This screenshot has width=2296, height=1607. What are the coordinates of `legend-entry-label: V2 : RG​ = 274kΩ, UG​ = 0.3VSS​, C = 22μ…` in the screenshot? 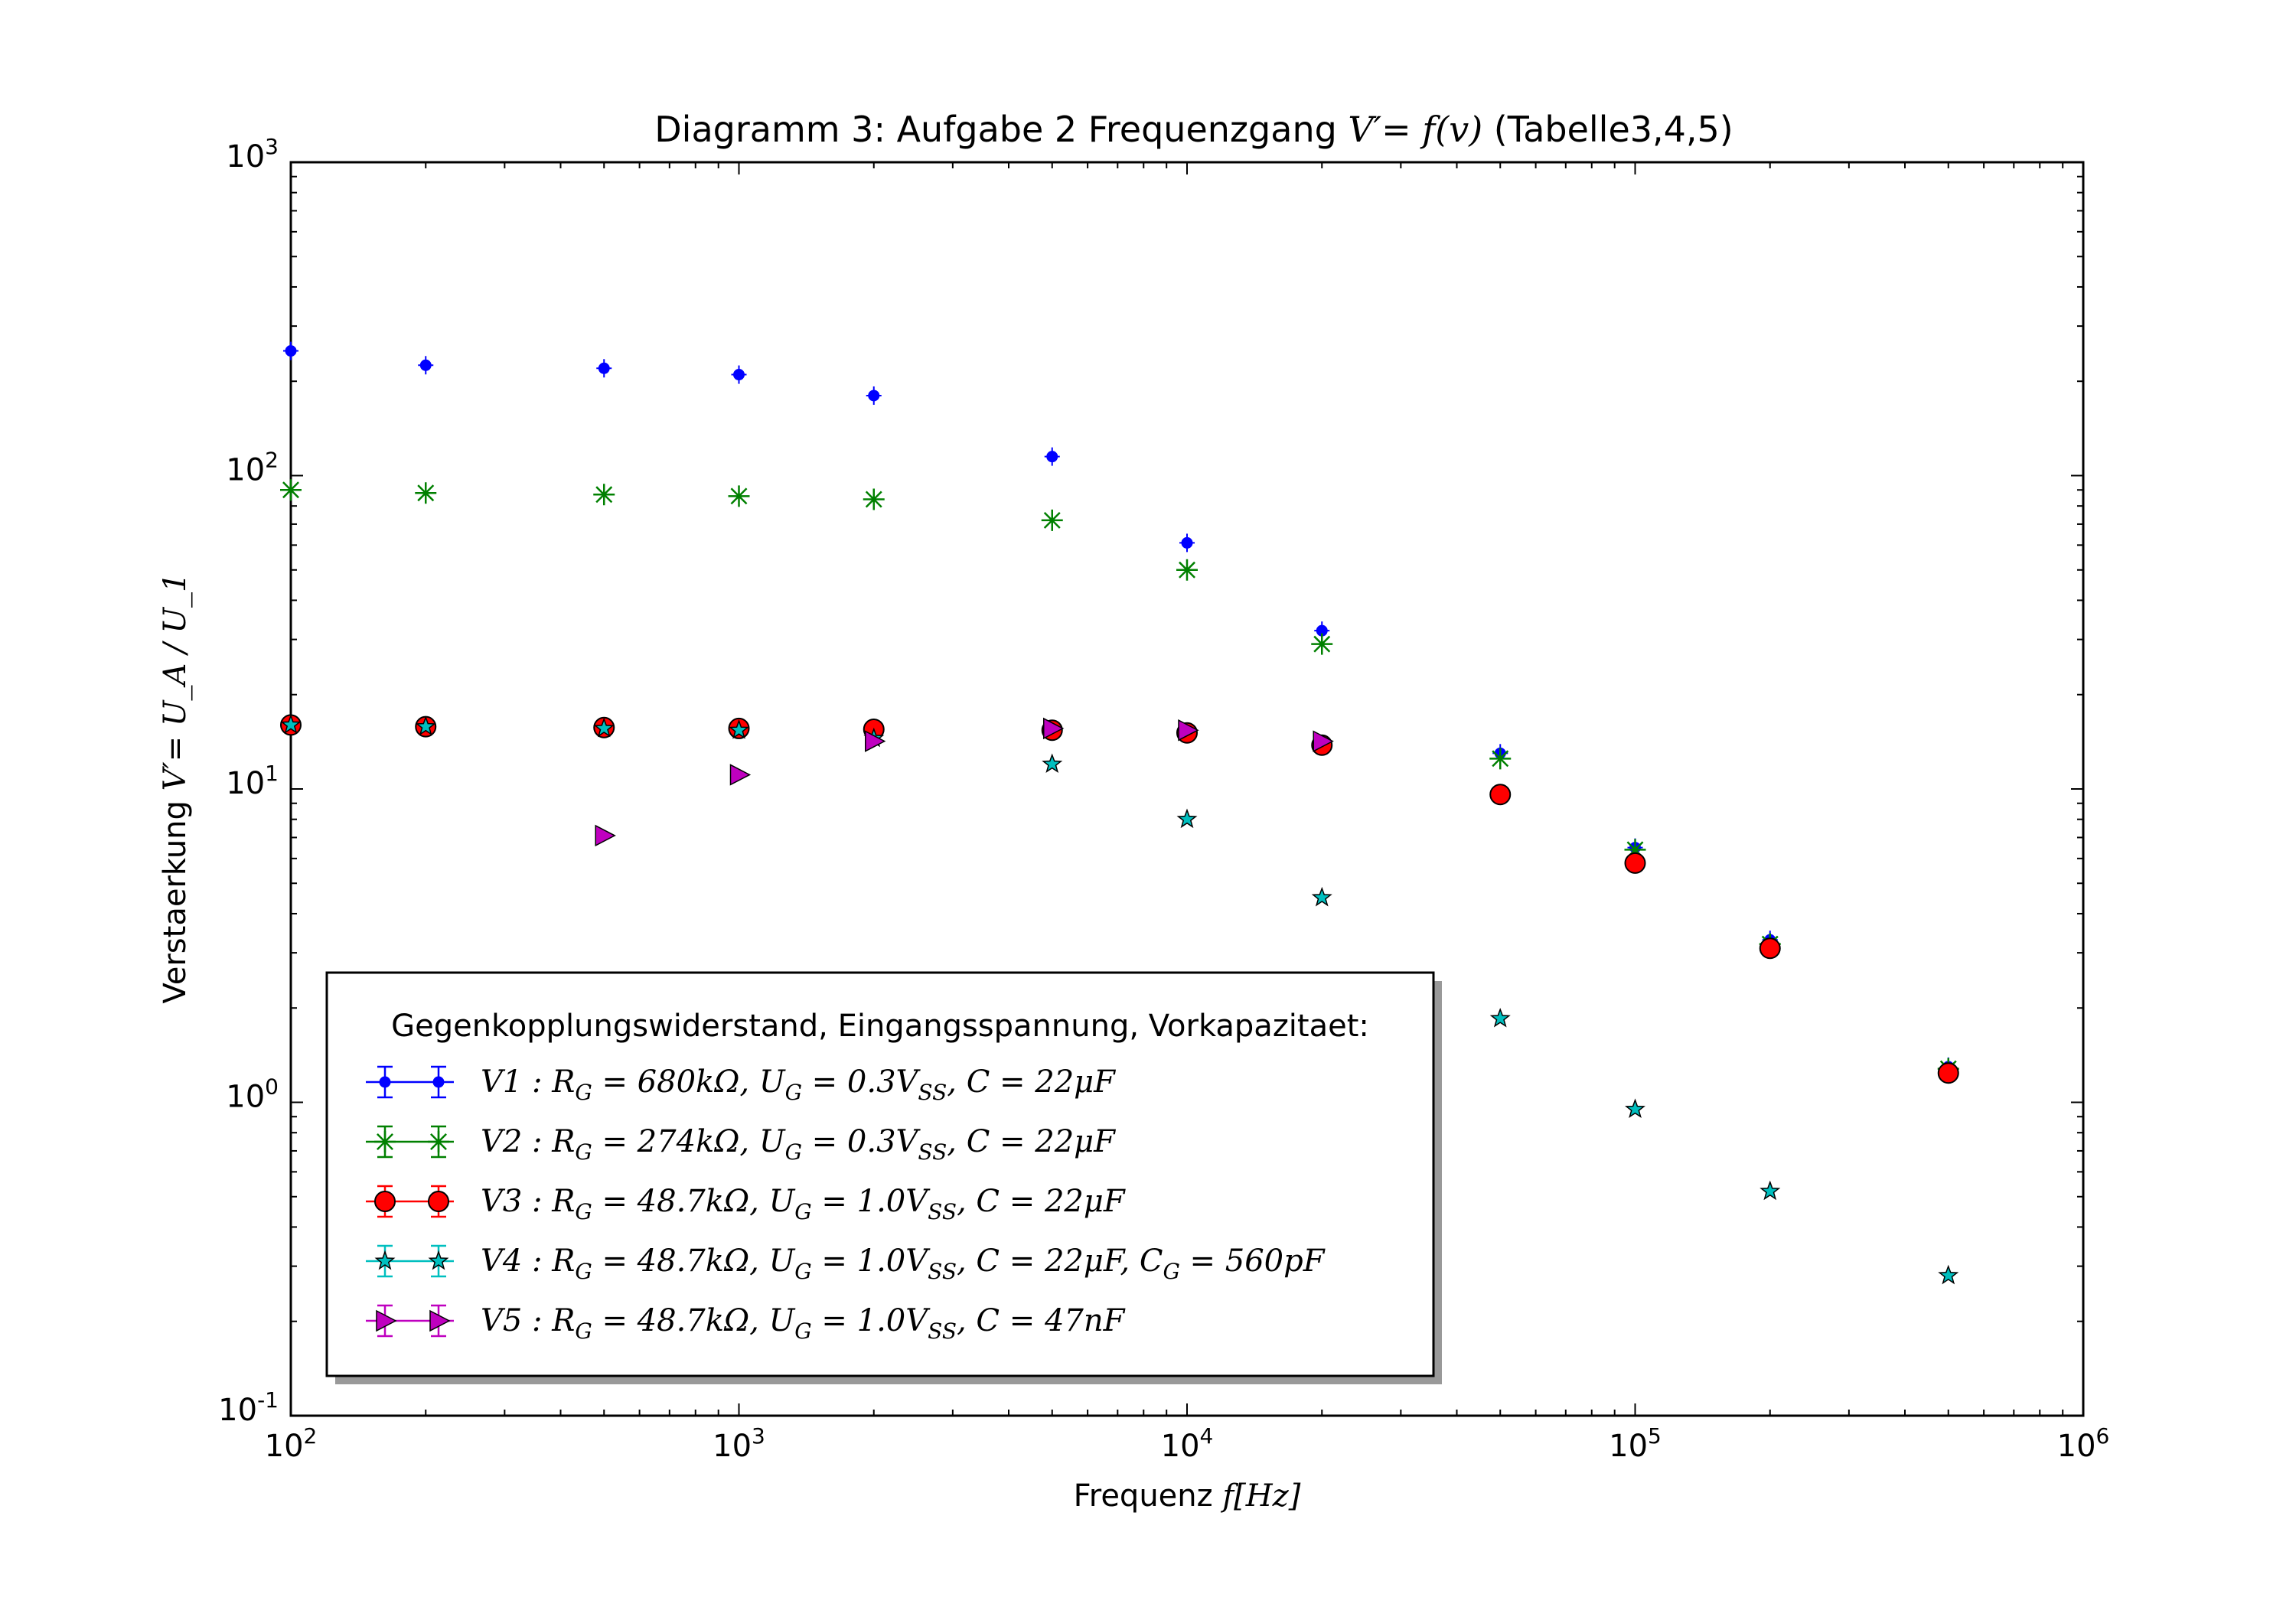 It's located at (798, 1144).